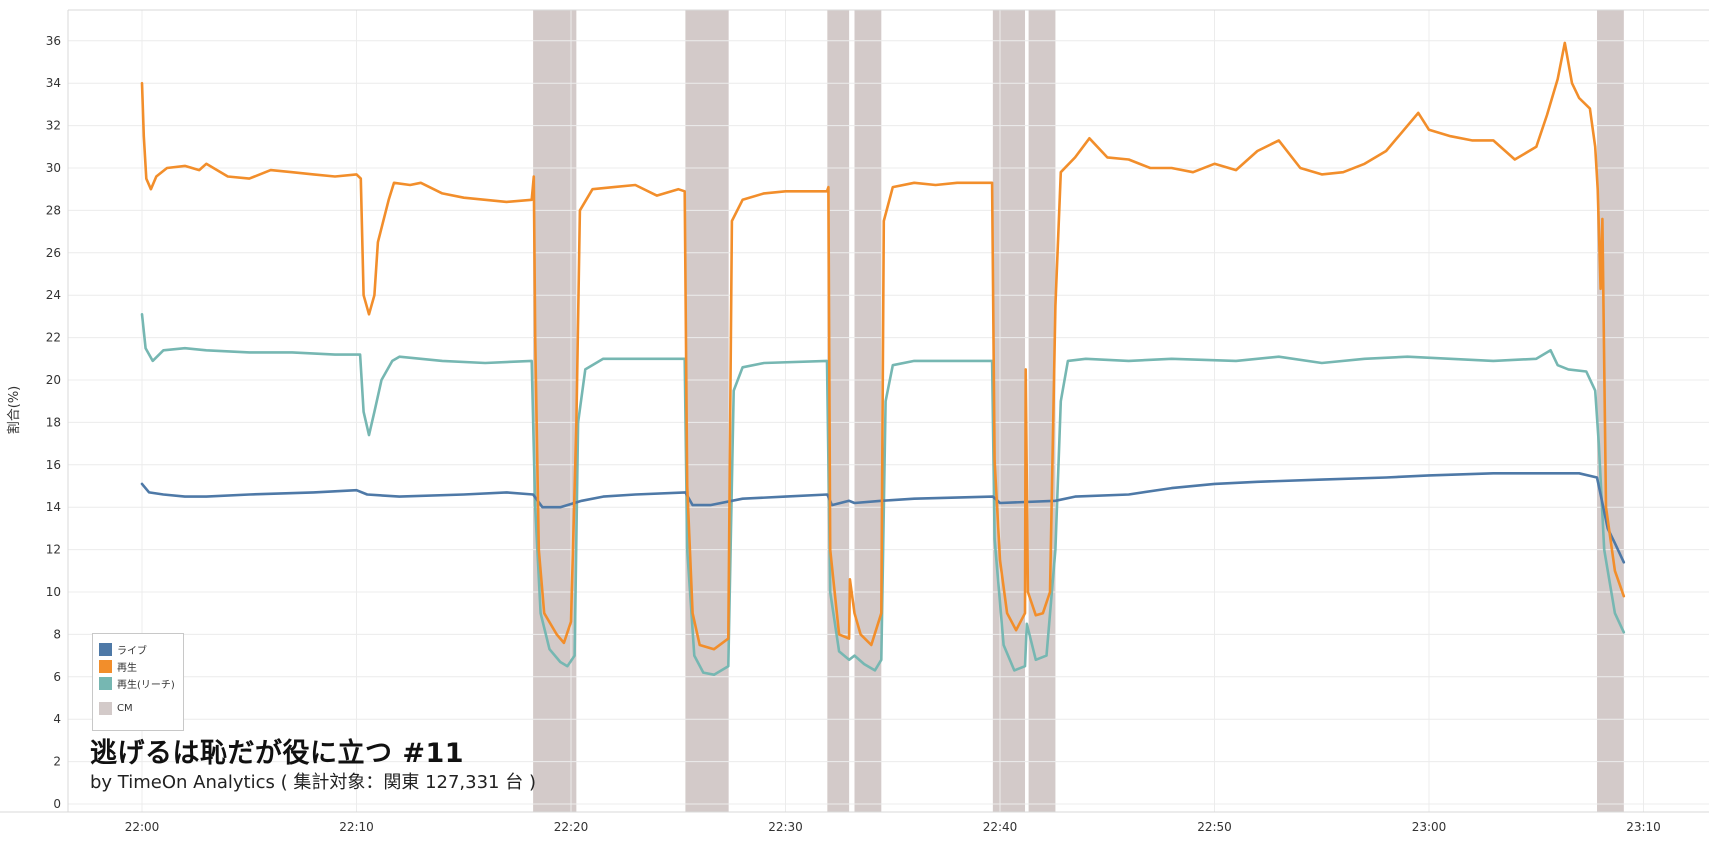  Describe the element at coordinates (105, 683) in the screenshot. I see `legend-swatch-playback-reach` at that location.